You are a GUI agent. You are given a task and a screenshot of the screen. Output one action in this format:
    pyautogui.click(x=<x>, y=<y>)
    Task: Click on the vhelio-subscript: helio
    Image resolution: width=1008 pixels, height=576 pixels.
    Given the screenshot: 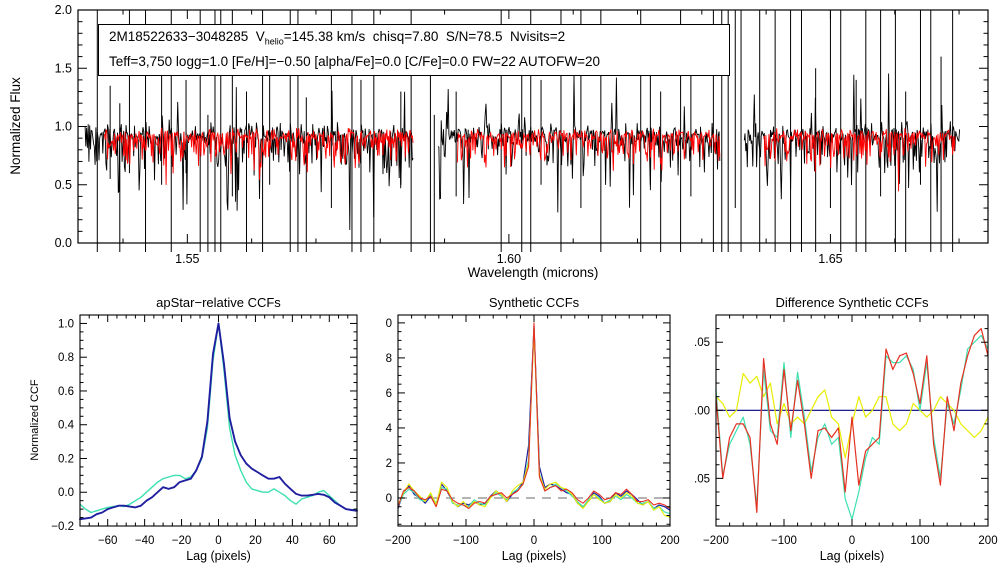 What is the action you would take?
    pyautogui.click(x=274, y=41)
    